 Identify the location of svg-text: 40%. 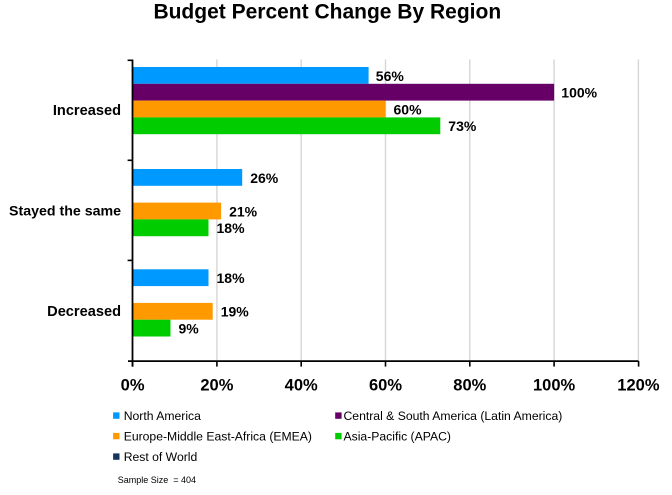
(301, 386).